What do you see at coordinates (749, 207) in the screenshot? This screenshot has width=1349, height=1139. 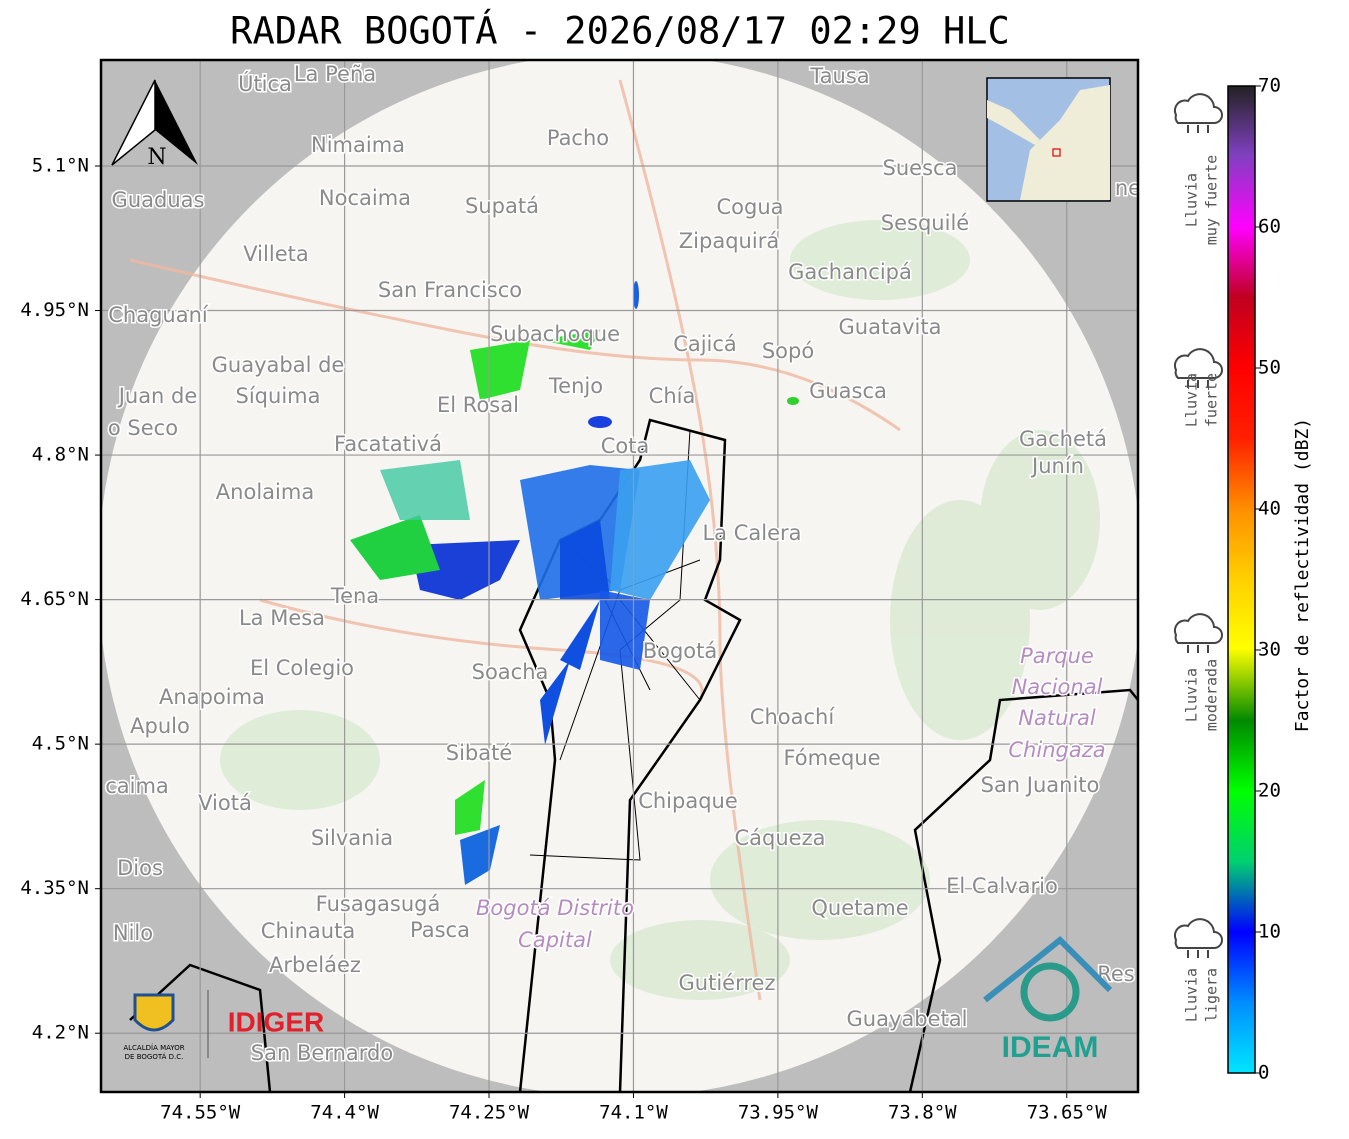 I see `place-label: Cogua` at bounding box center [749, 207].